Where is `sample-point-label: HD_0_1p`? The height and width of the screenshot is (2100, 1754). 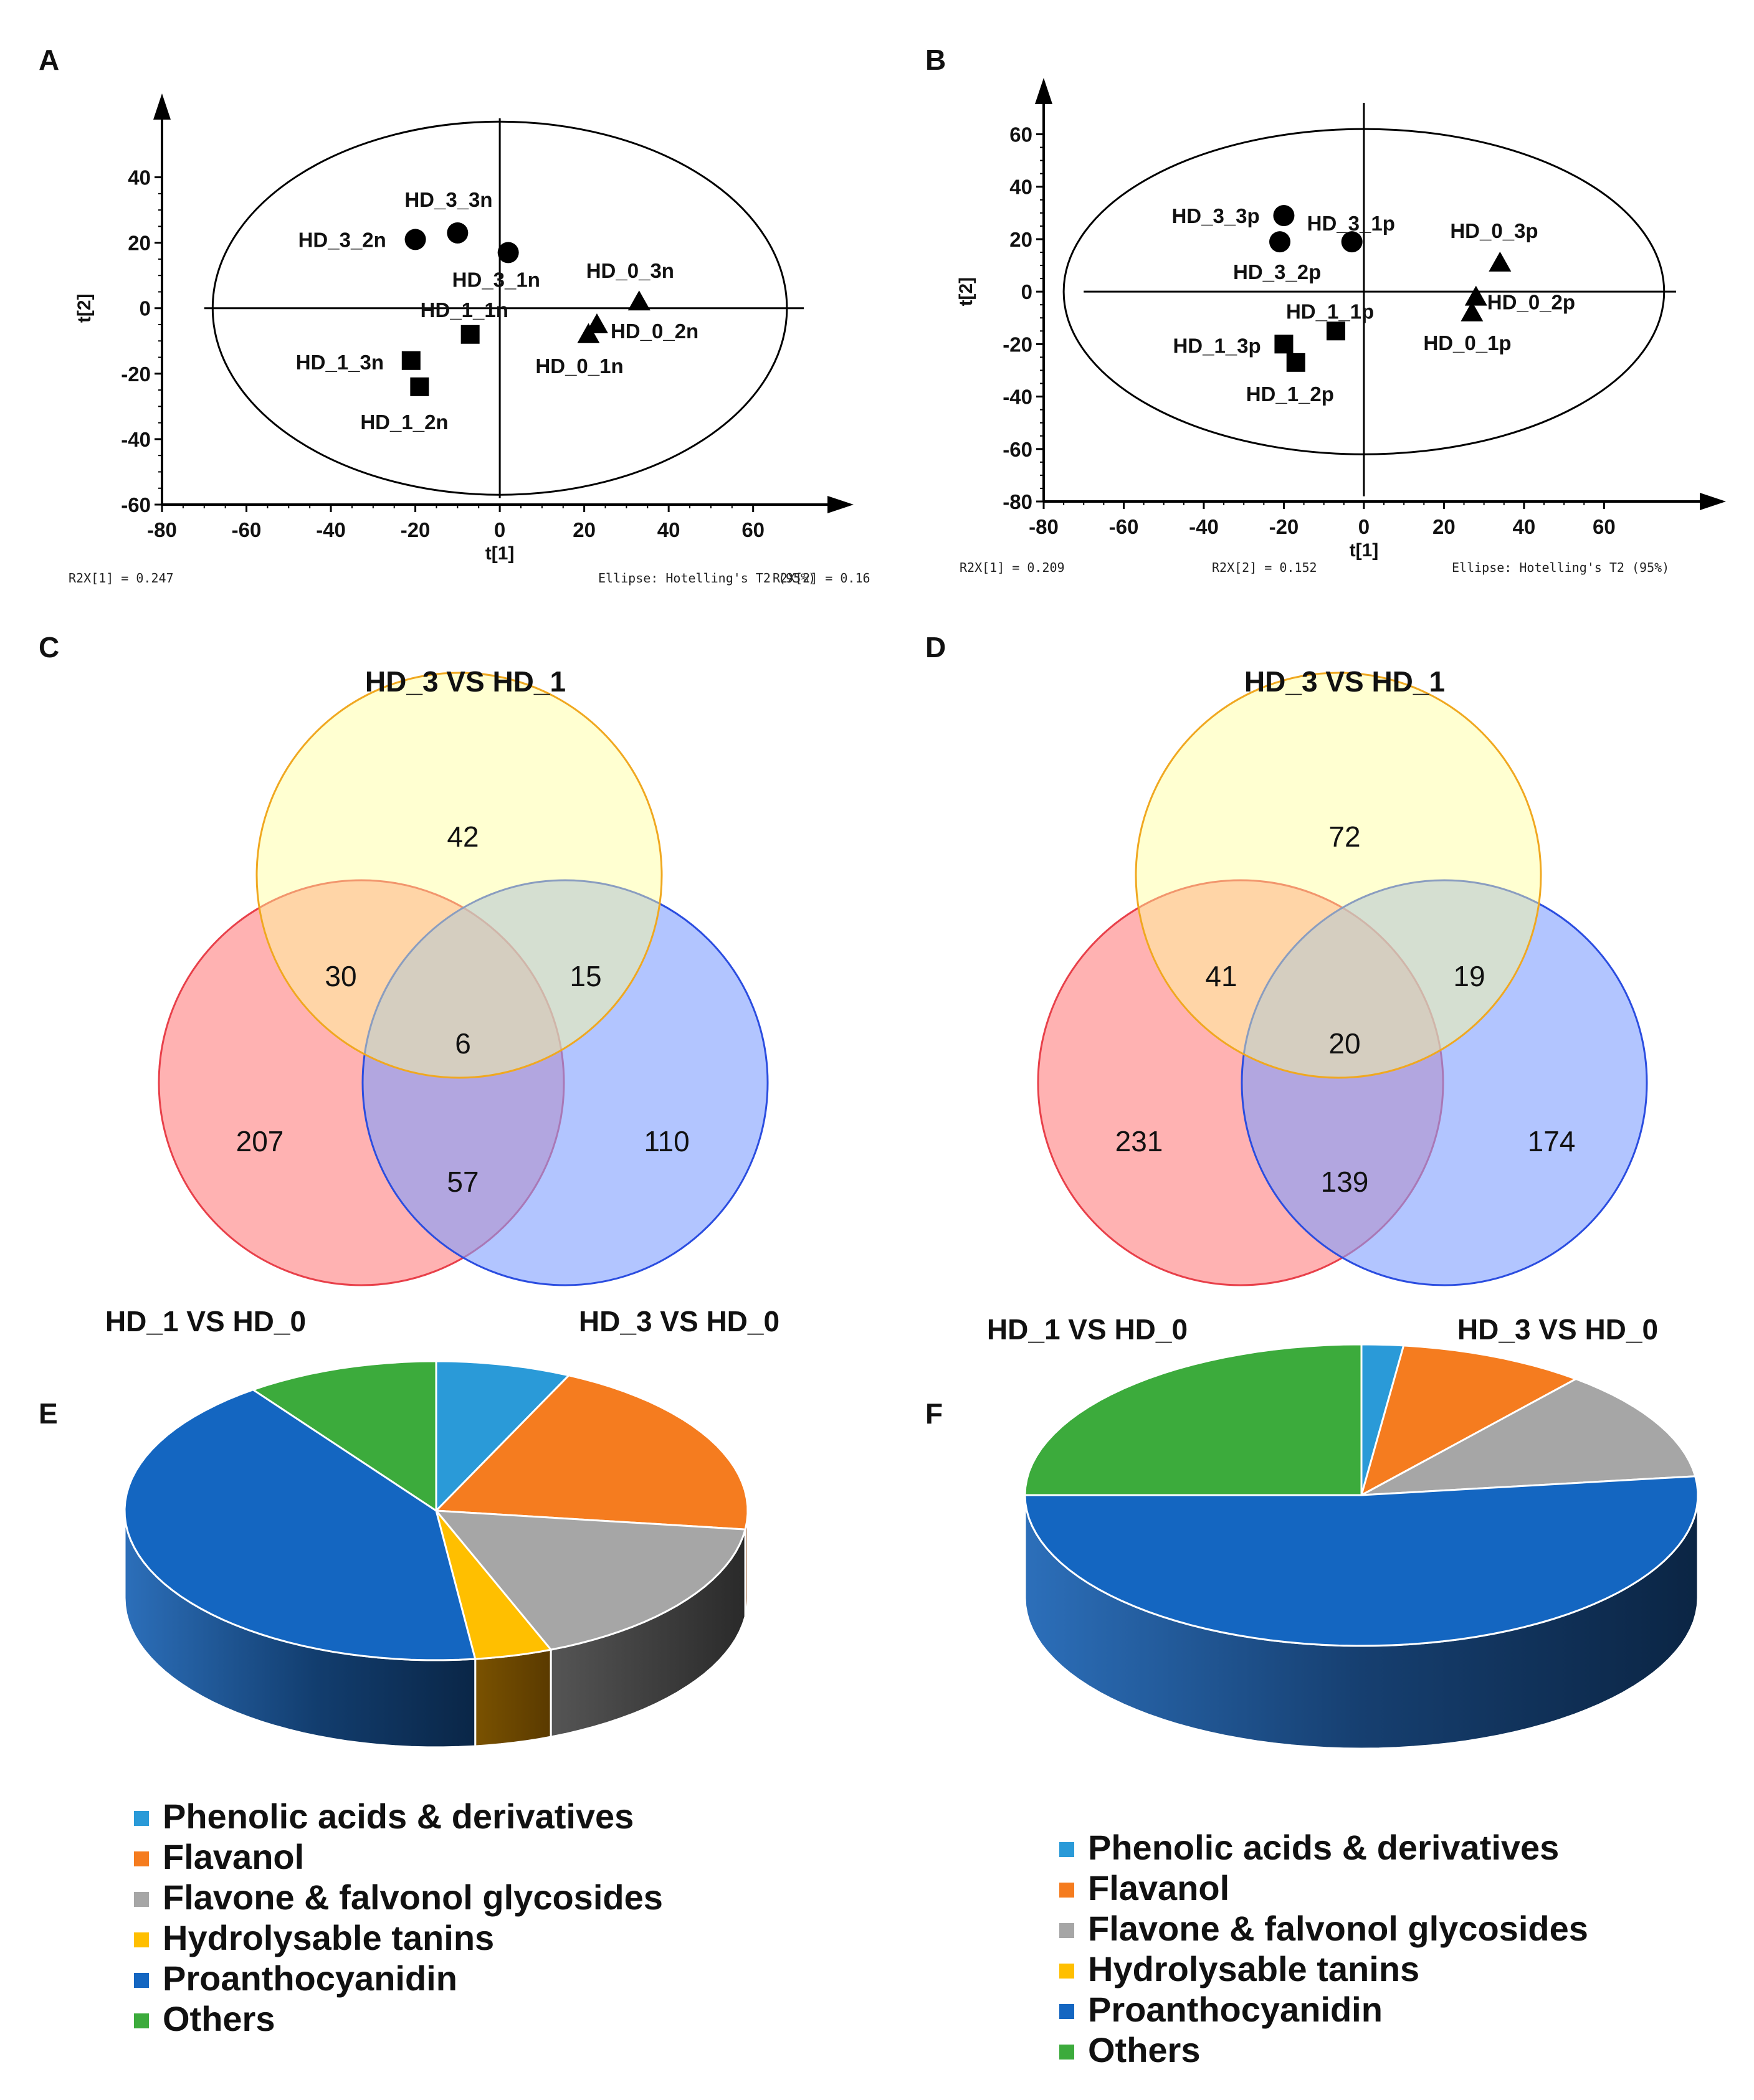
sample-point-label: HD_0_1p is located at coordinates (1467, 342).